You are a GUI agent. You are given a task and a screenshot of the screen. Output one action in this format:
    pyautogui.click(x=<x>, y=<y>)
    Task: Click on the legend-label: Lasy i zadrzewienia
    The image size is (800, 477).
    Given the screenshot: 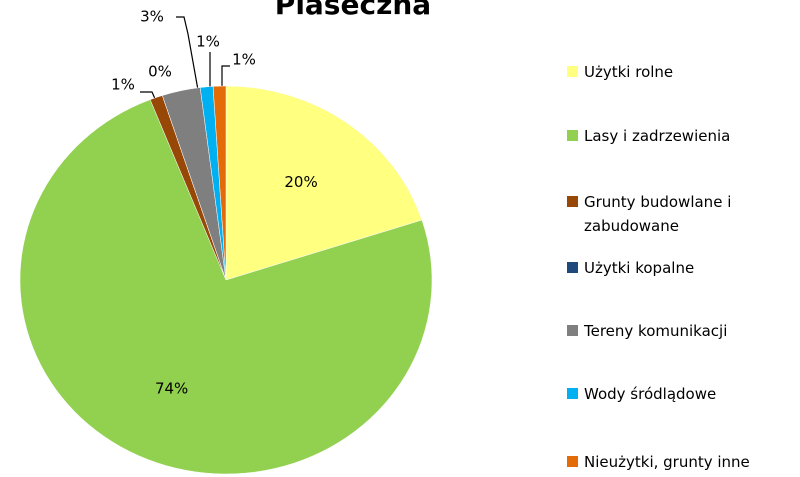 What is the action you would take?
    pyautogui.click(x=657, y=136)
    